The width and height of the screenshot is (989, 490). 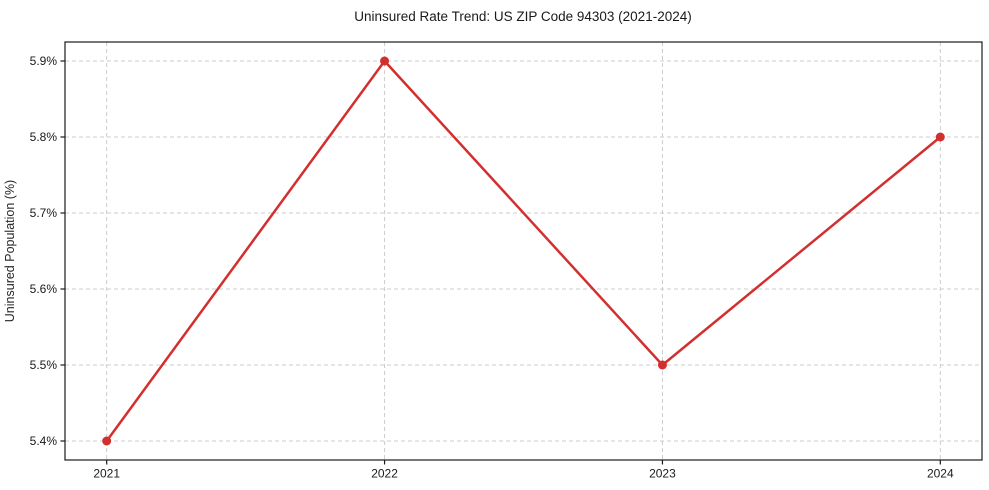 What do you see at coordinates (662, 474) in the screenshot?
I see `x-tick-label: 2023` at bounding box center [662, 474].